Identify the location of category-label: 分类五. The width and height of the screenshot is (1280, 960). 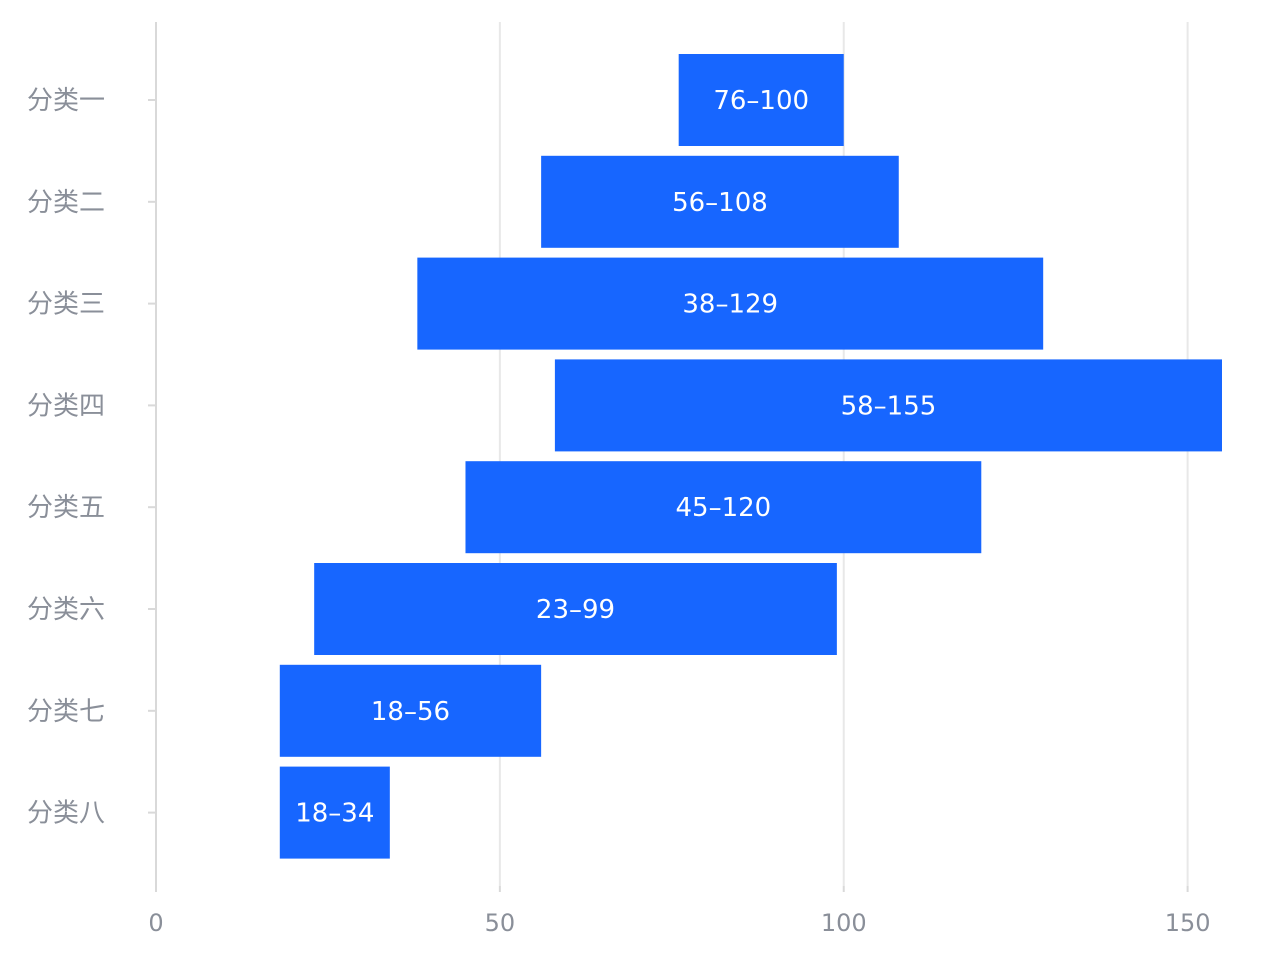
(66, 508).